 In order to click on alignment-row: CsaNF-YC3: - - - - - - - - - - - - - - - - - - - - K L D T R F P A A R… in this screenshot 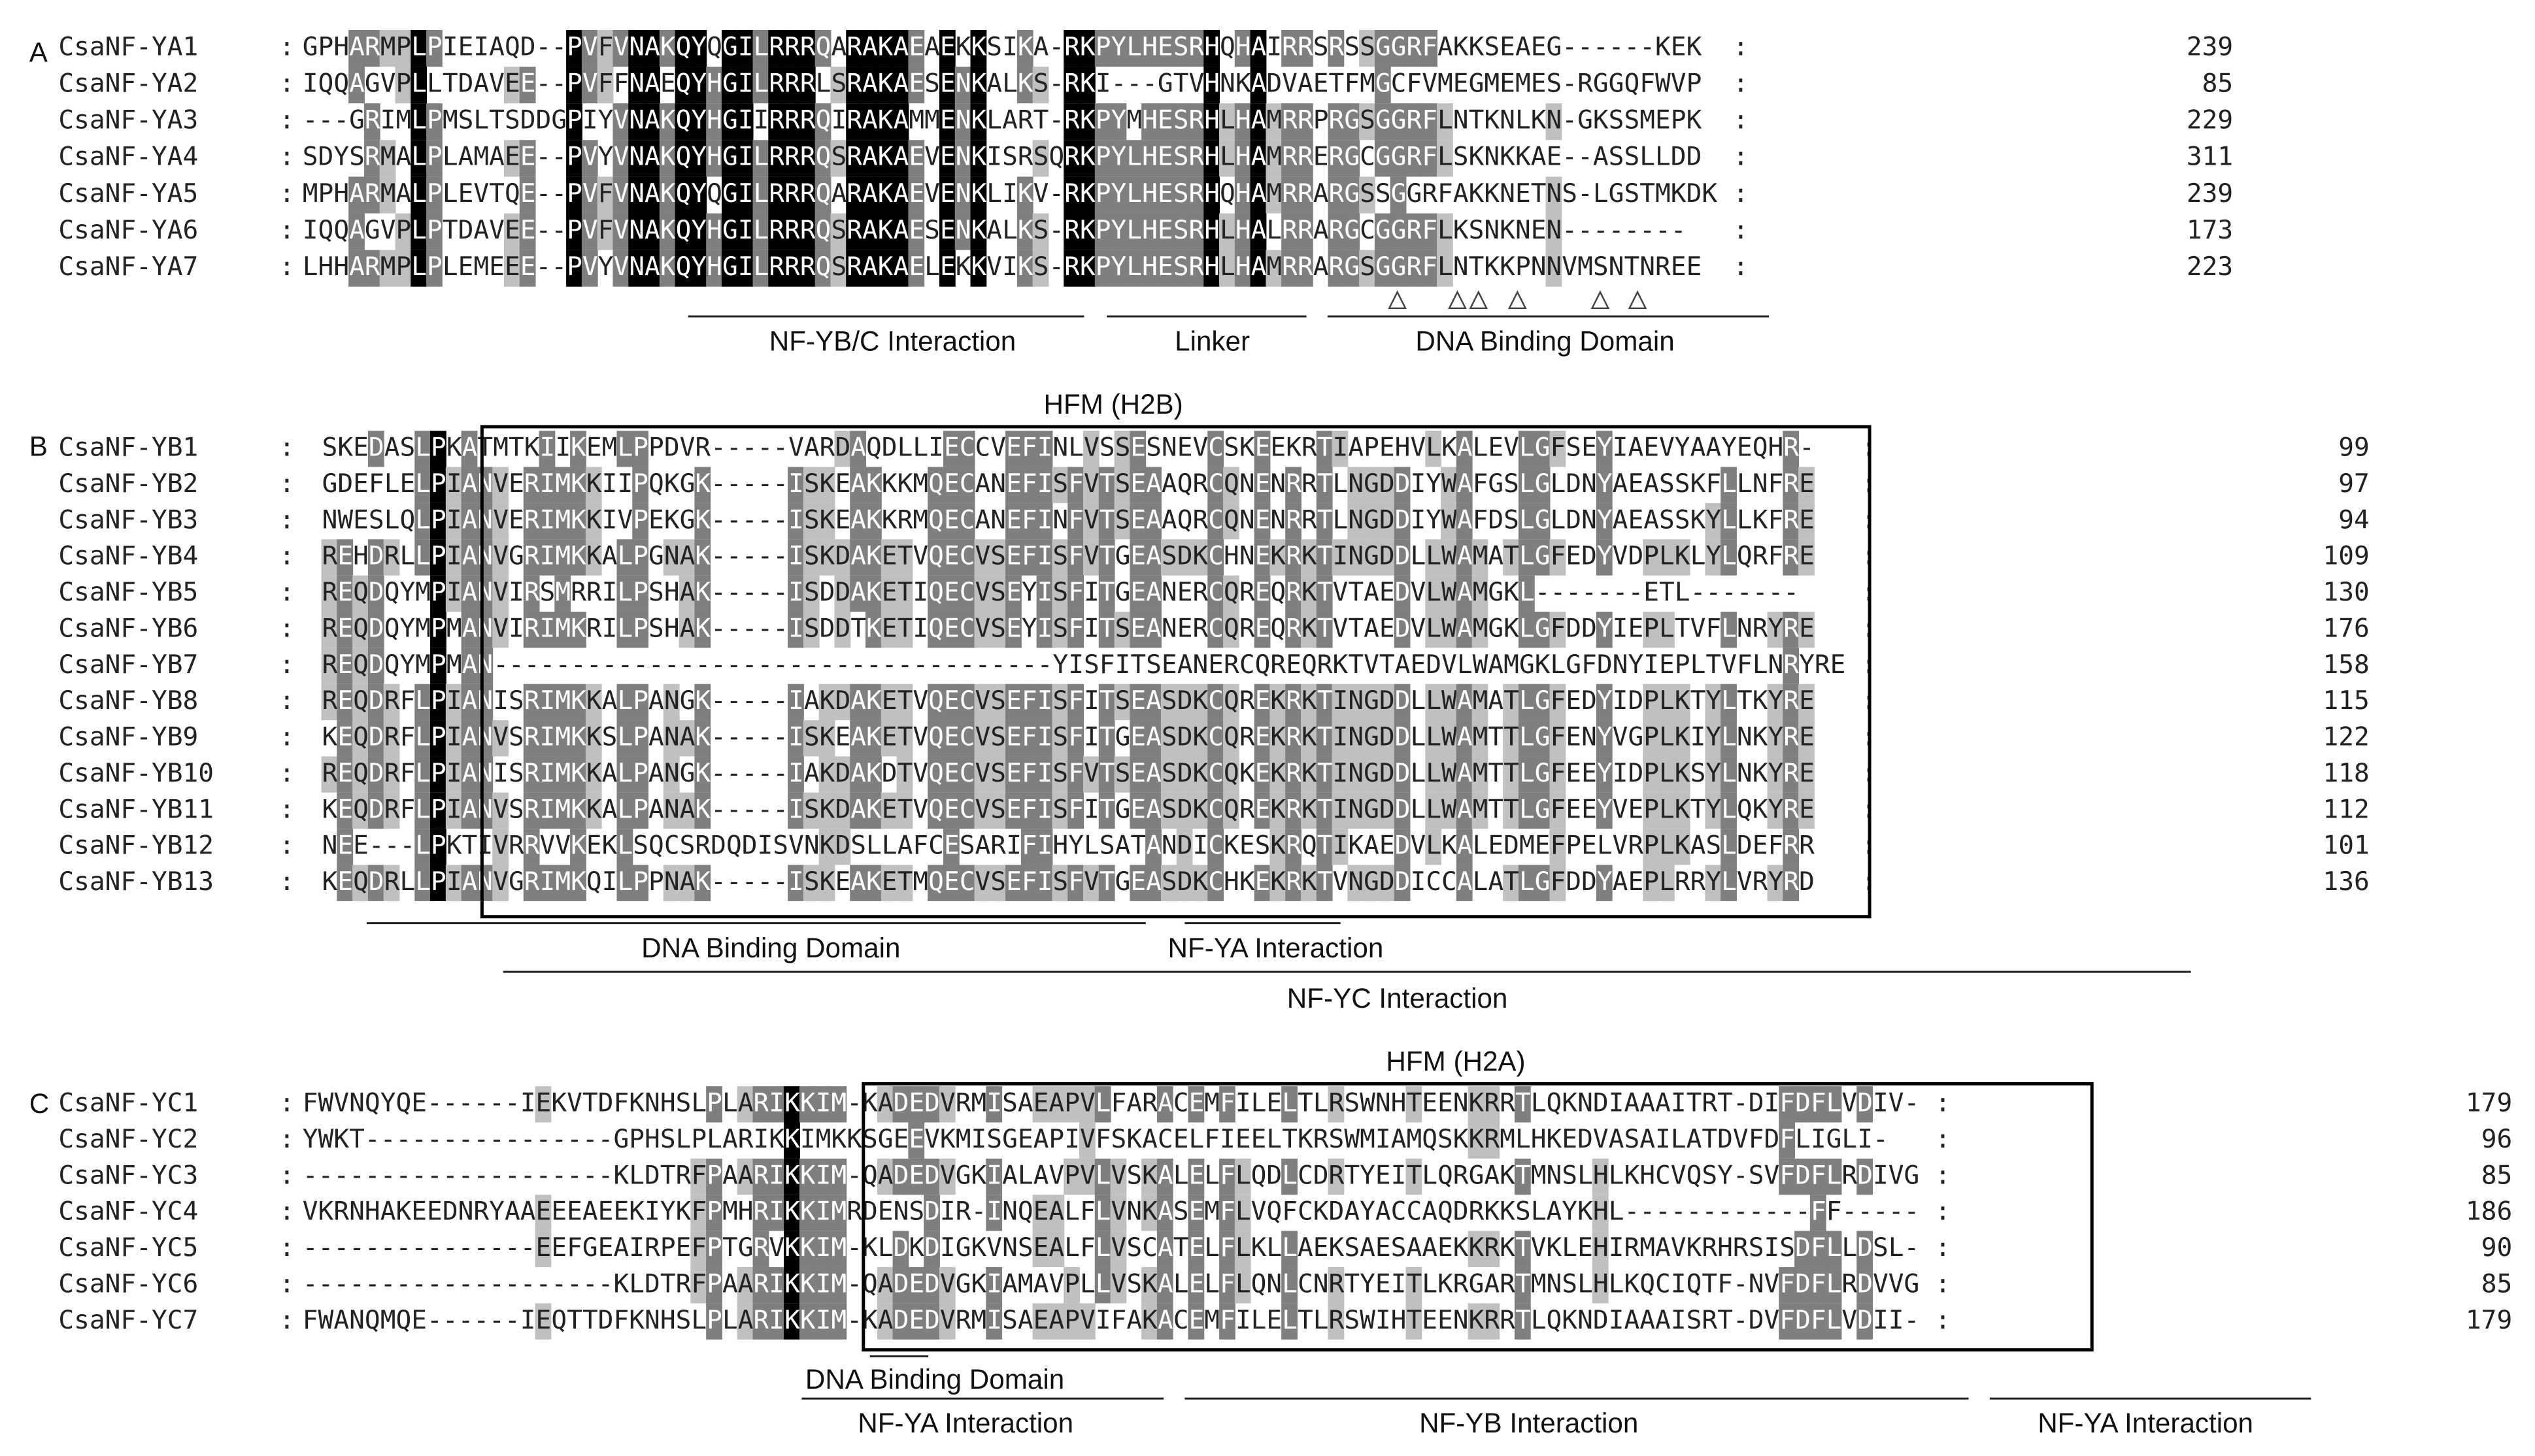, I will do `click(1285, 1176)`.